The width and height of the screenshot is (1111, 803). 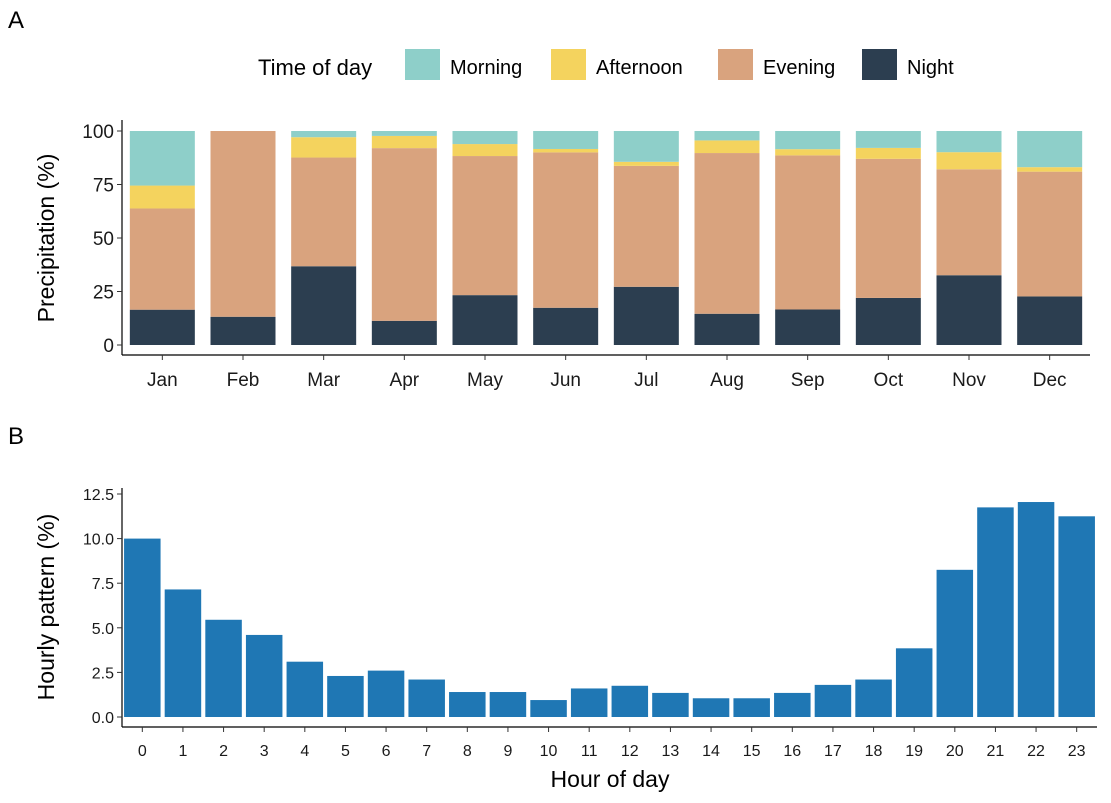 What do you see at coordinates (639, 68) in the screenshot?
I see `legend-label-afternoon: Afternoon` at bounding box center [639, 68].